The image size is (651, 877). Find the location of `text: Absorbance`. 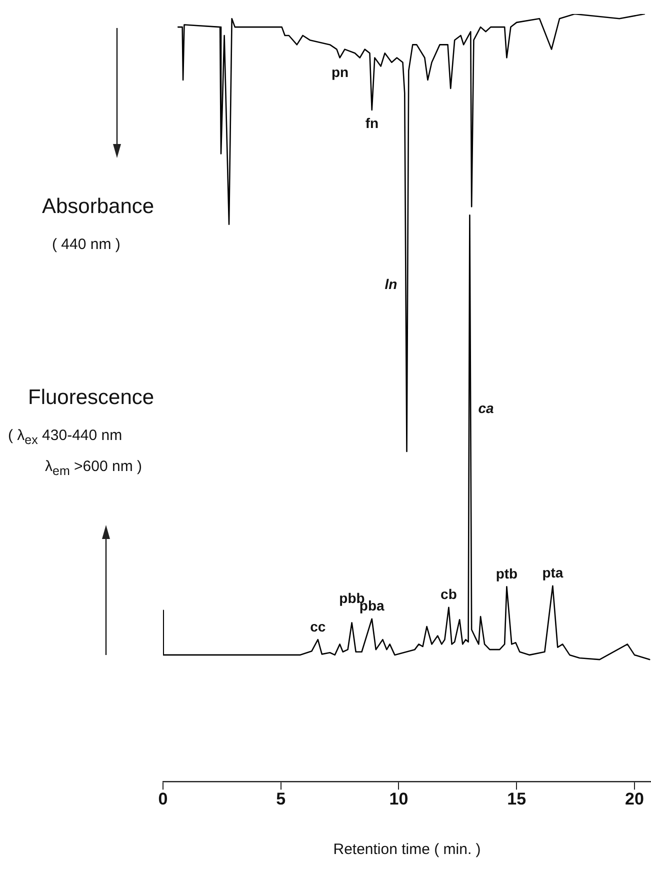

text: Absorbance is located at coordinates (98, 207).